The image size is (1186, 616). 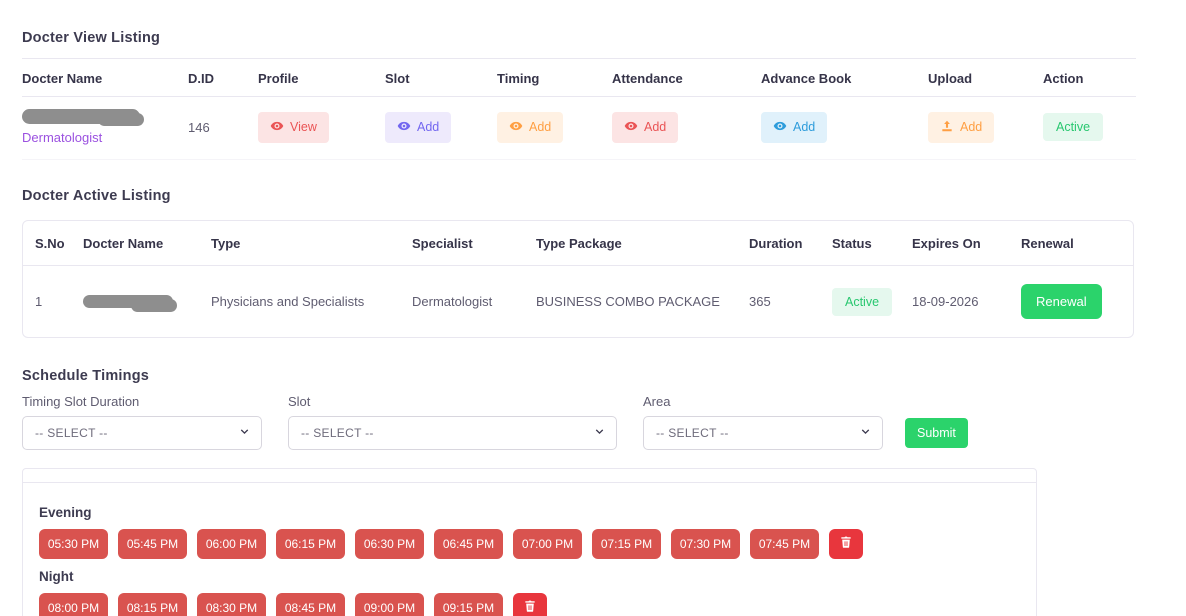 What do you see at coordinates (794, 127) in the screenshot?
I see `advance-book-add-button: Add` at bounding box center [794, 127].